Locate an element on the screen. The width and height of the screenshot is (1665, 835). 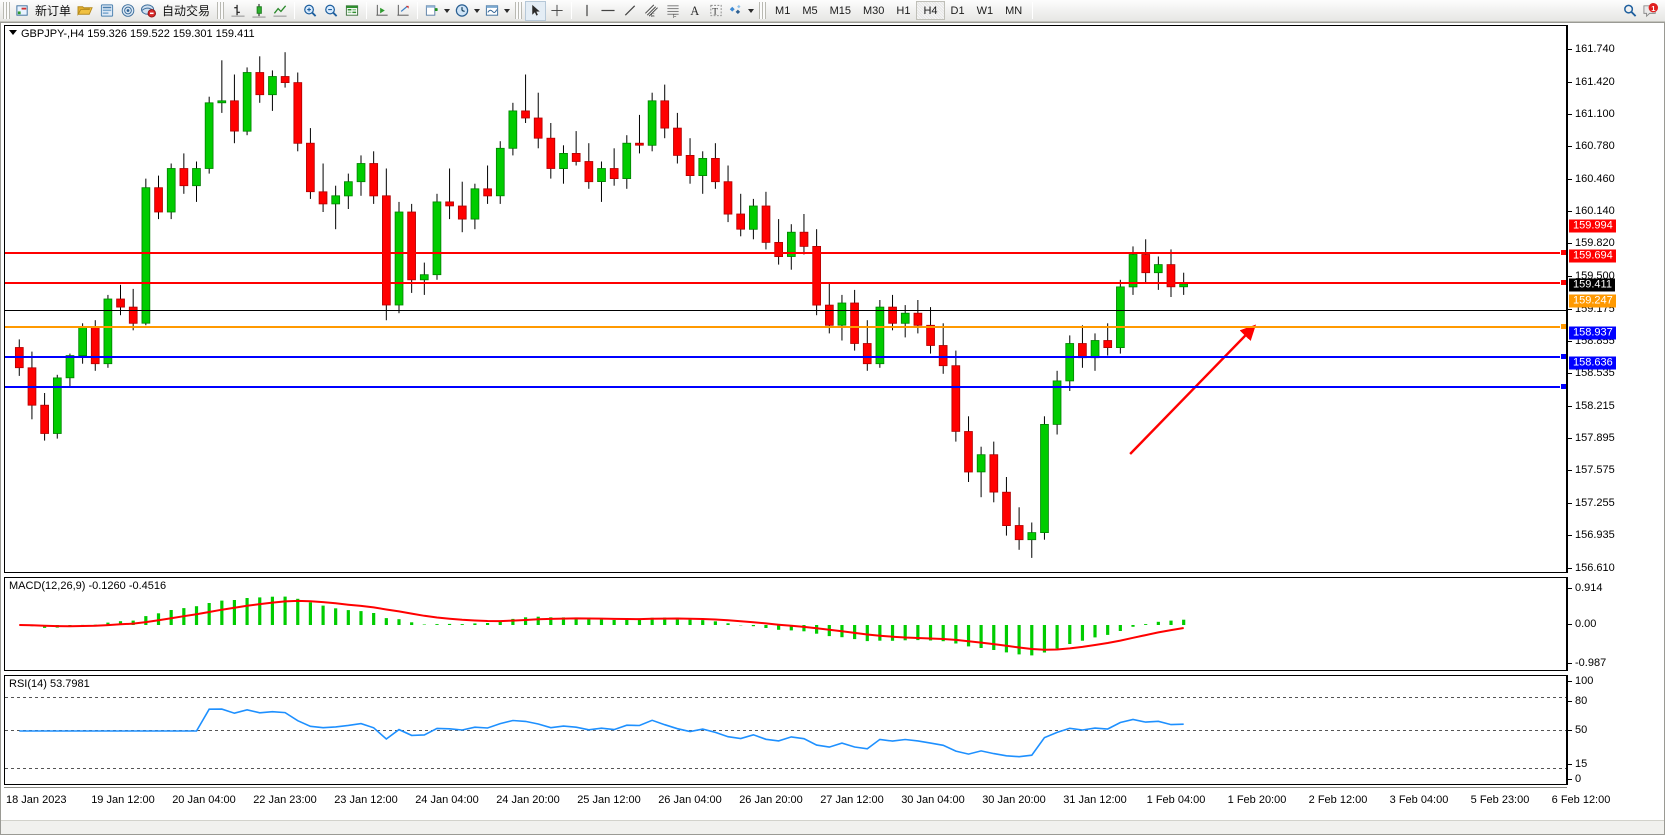
cursor-button is located at coordinates (536, 10).